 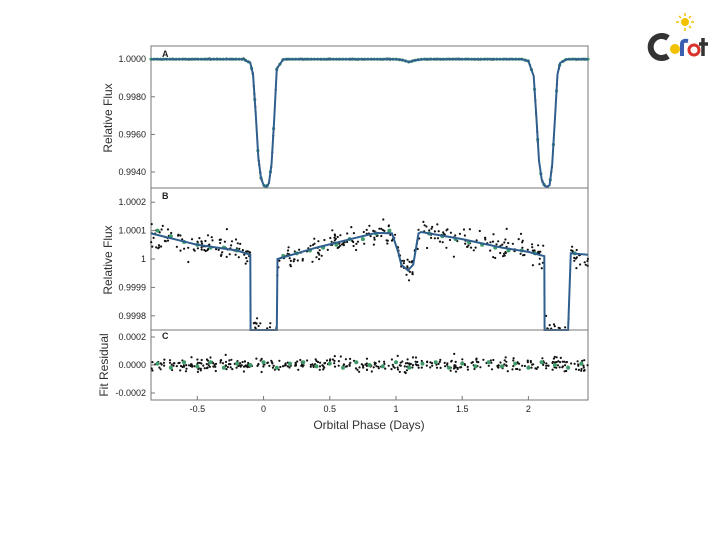 What do you see at coordinates (263, 409) in the screenshot?
I see `x-tick-label: 0` at bounding box center [263, 409].